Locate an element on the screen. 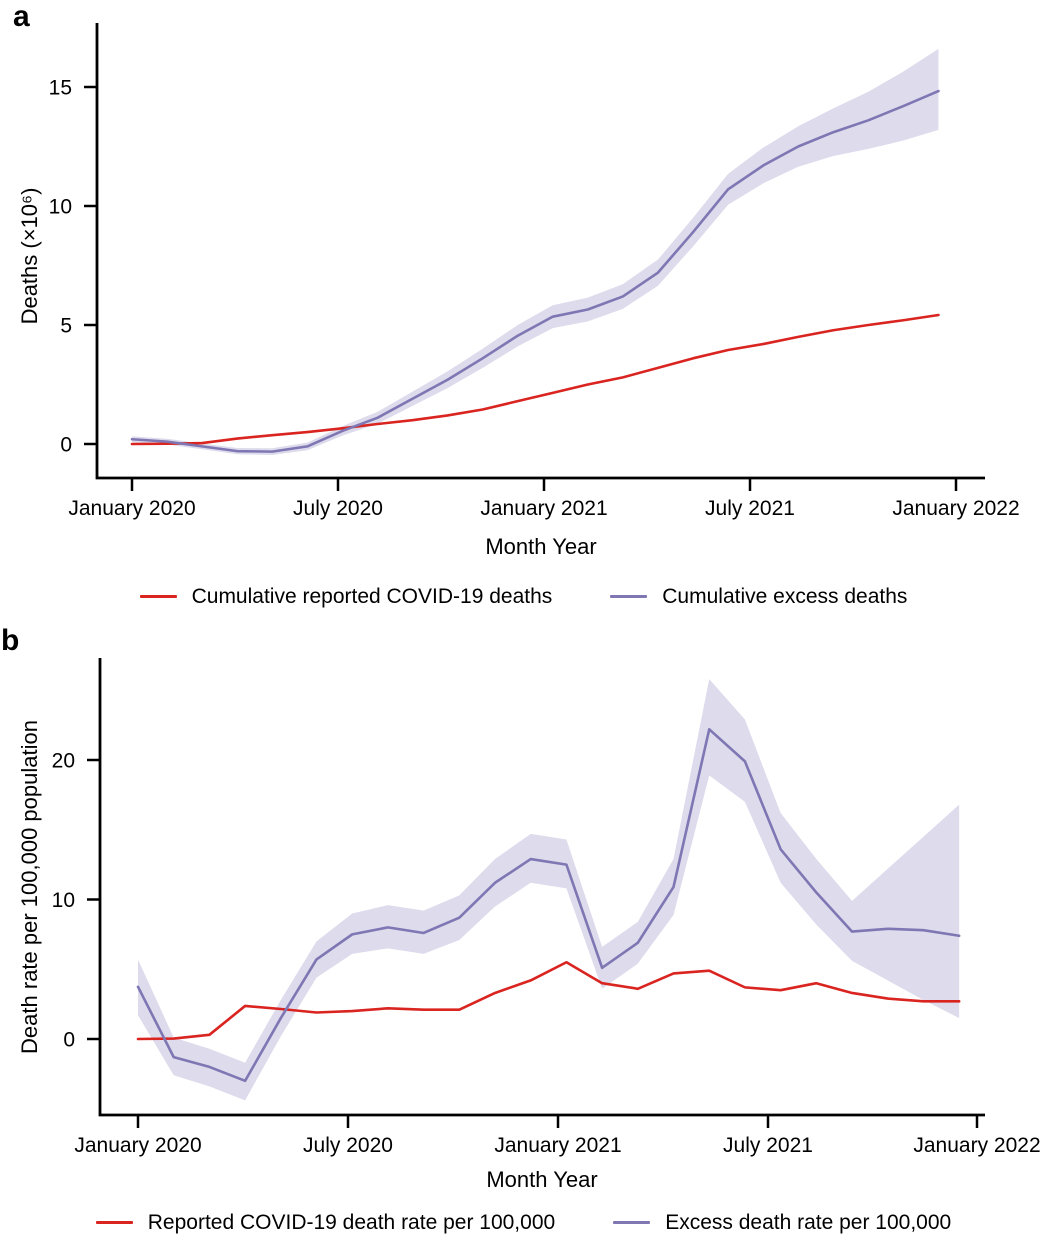 This screenshot has height=1243, width=1047. legend-item-reported: Reported COVID-19 death rate per 100,000 is located at coordinates (325, 1222).